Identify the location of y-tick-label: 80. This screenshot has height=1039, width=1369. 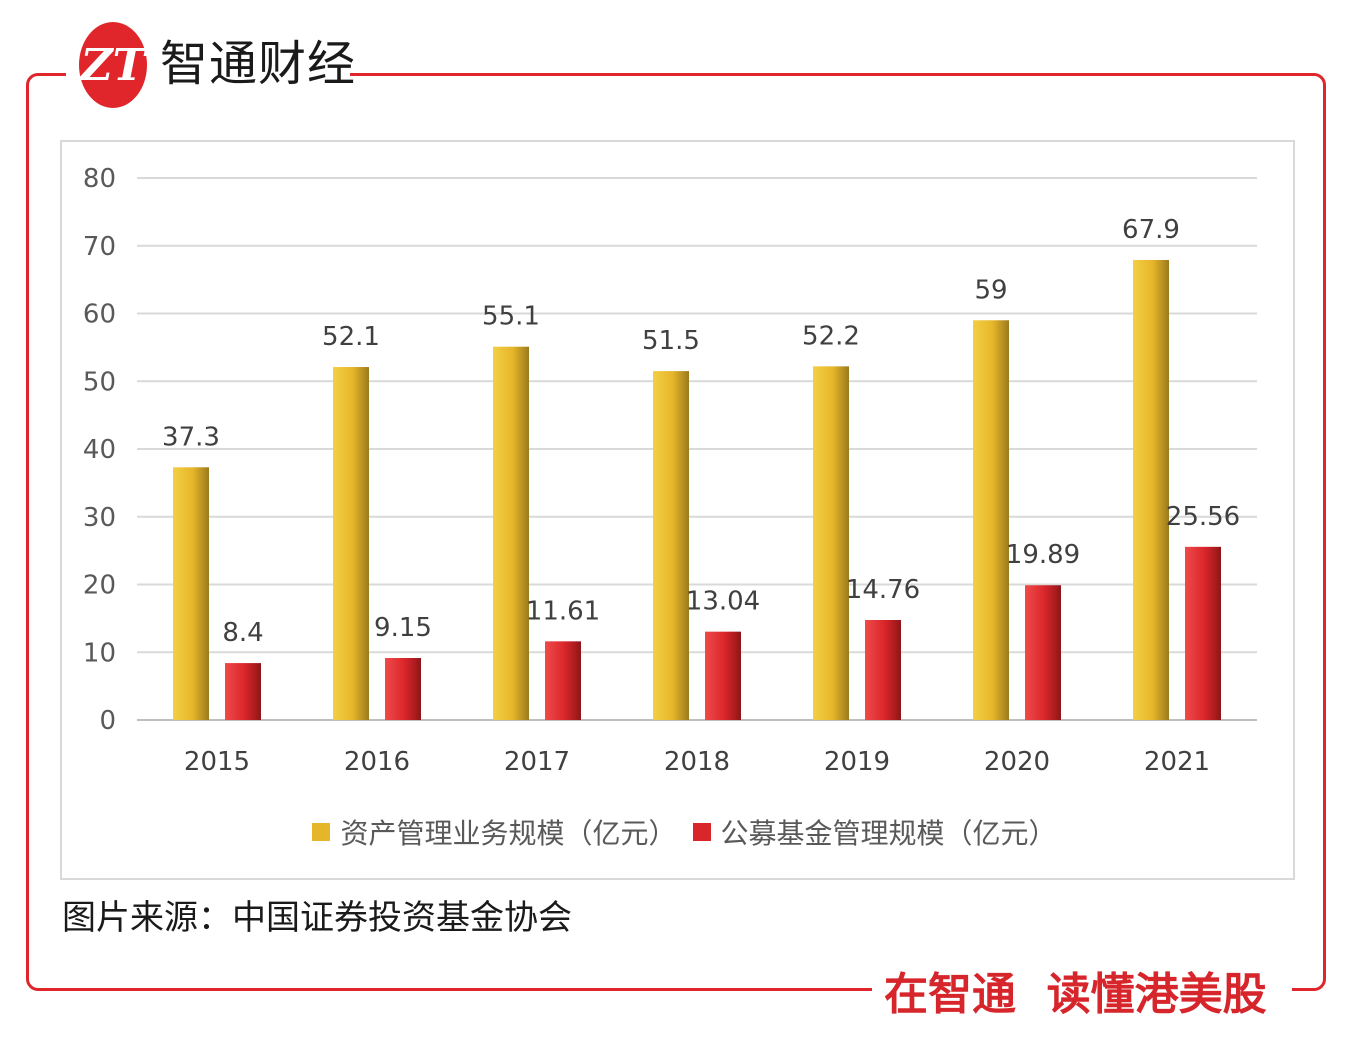
(99, 179).